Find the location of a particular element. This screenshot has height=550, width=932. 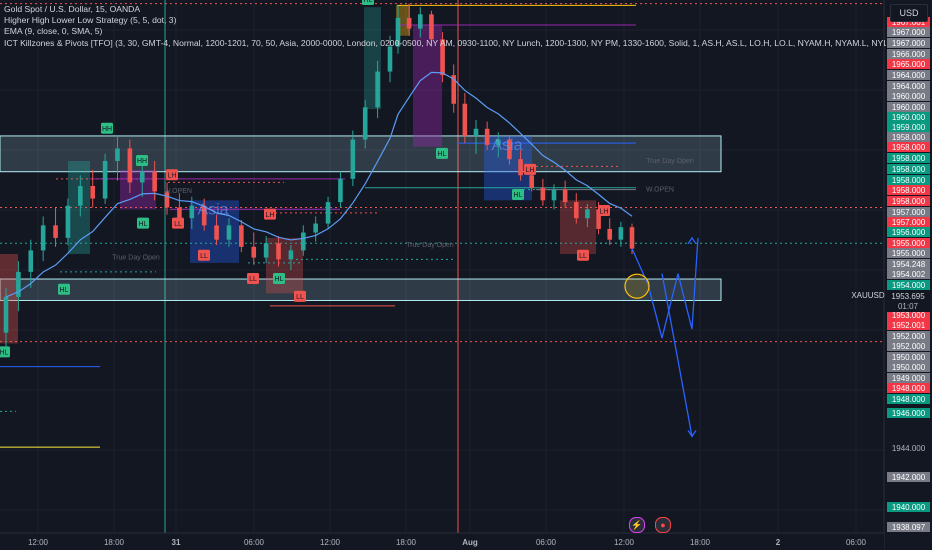

swing-label-text: HH is located at coordinates (107, 129).